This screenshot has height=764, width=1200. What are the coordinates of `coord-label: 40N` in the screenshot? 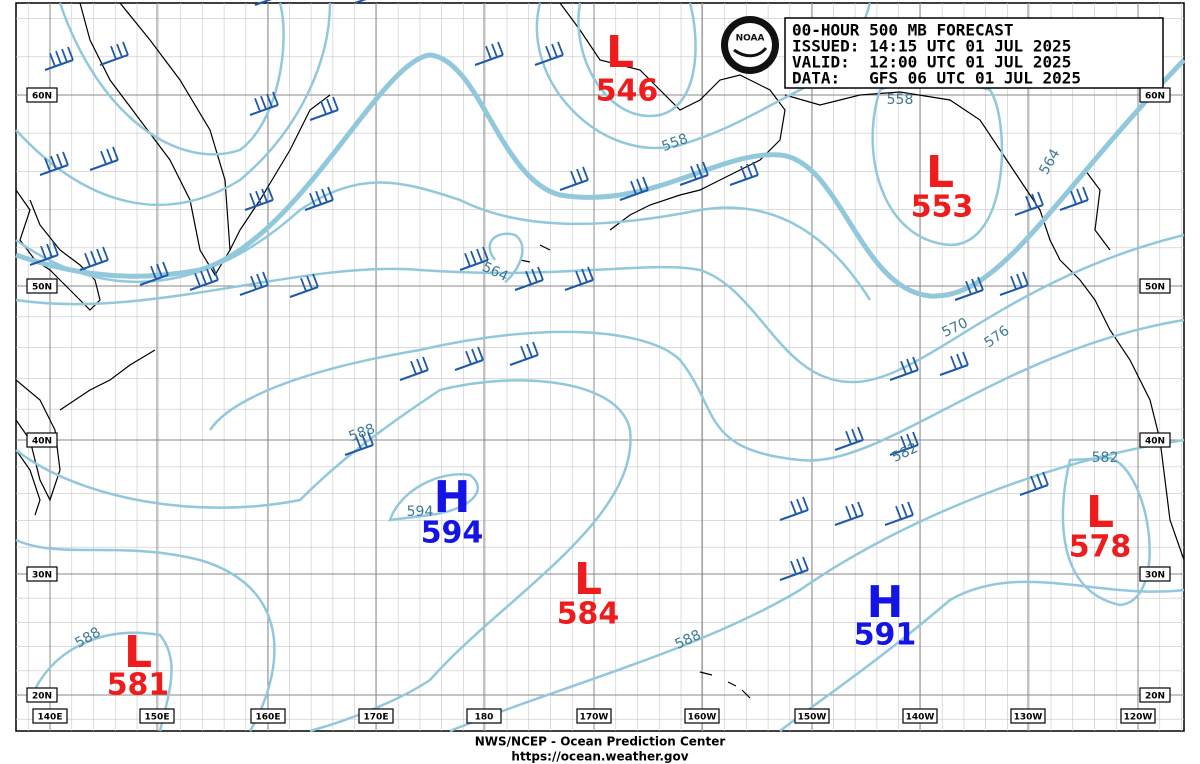 It's located at (42, 442).